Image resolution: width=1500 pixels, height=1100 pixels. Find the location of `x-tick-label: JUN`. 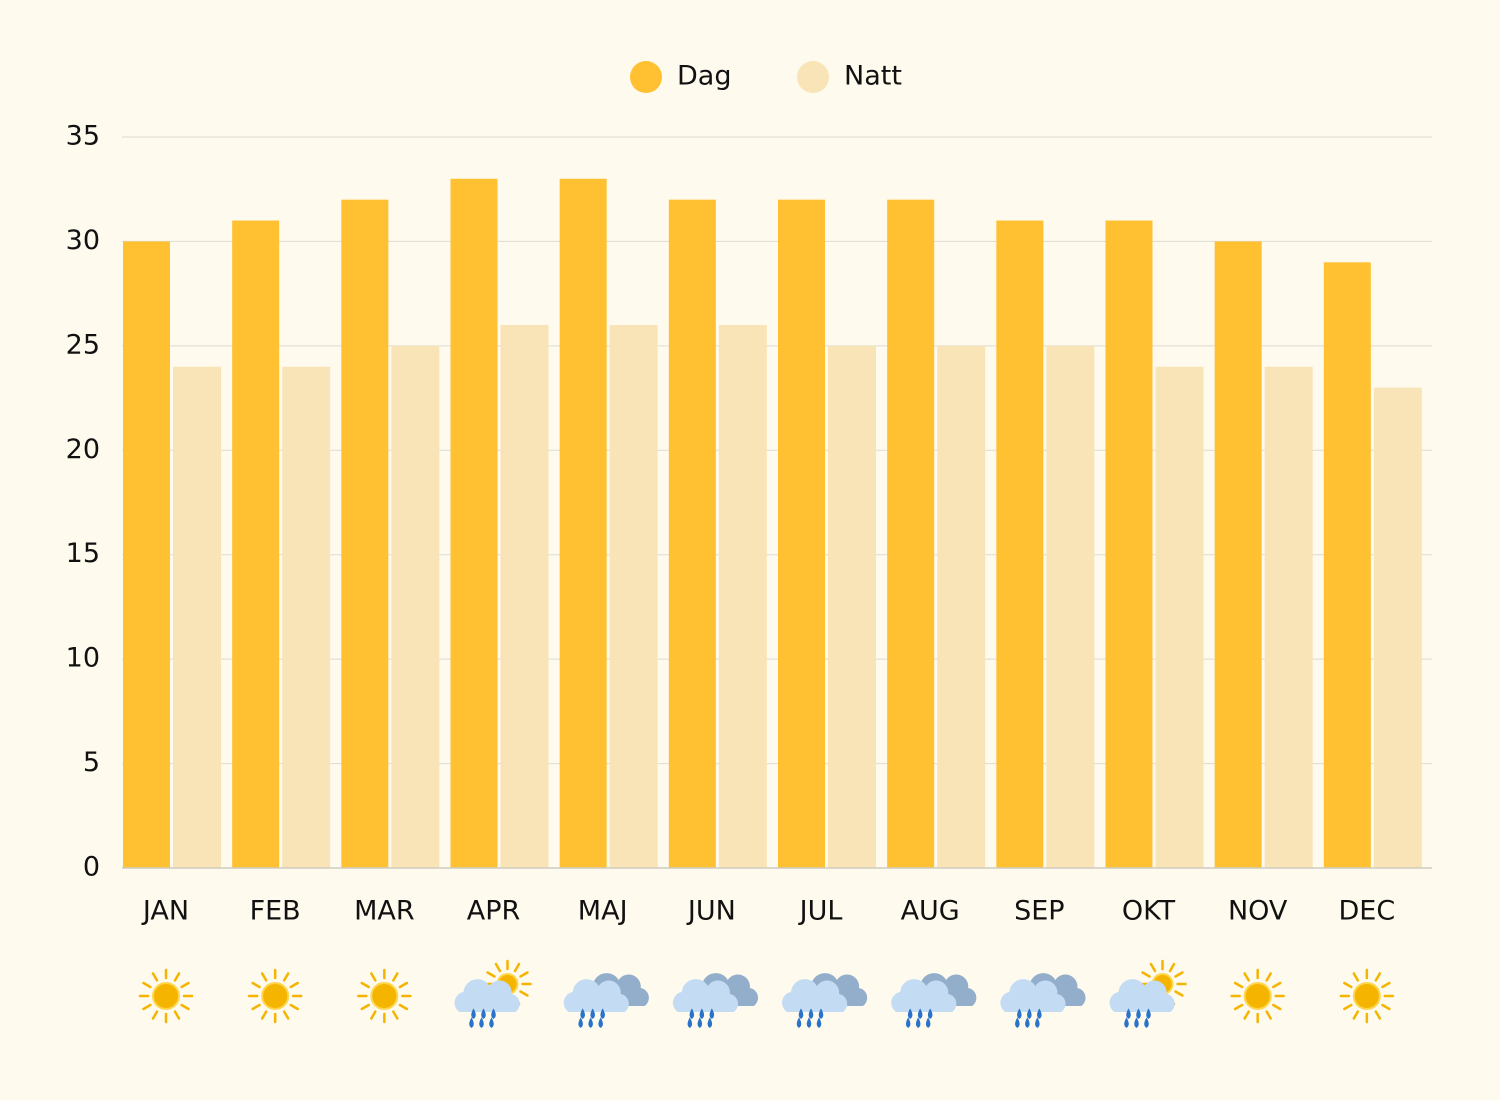

x-tick-label: JUN is located at coordinates (711, 911).